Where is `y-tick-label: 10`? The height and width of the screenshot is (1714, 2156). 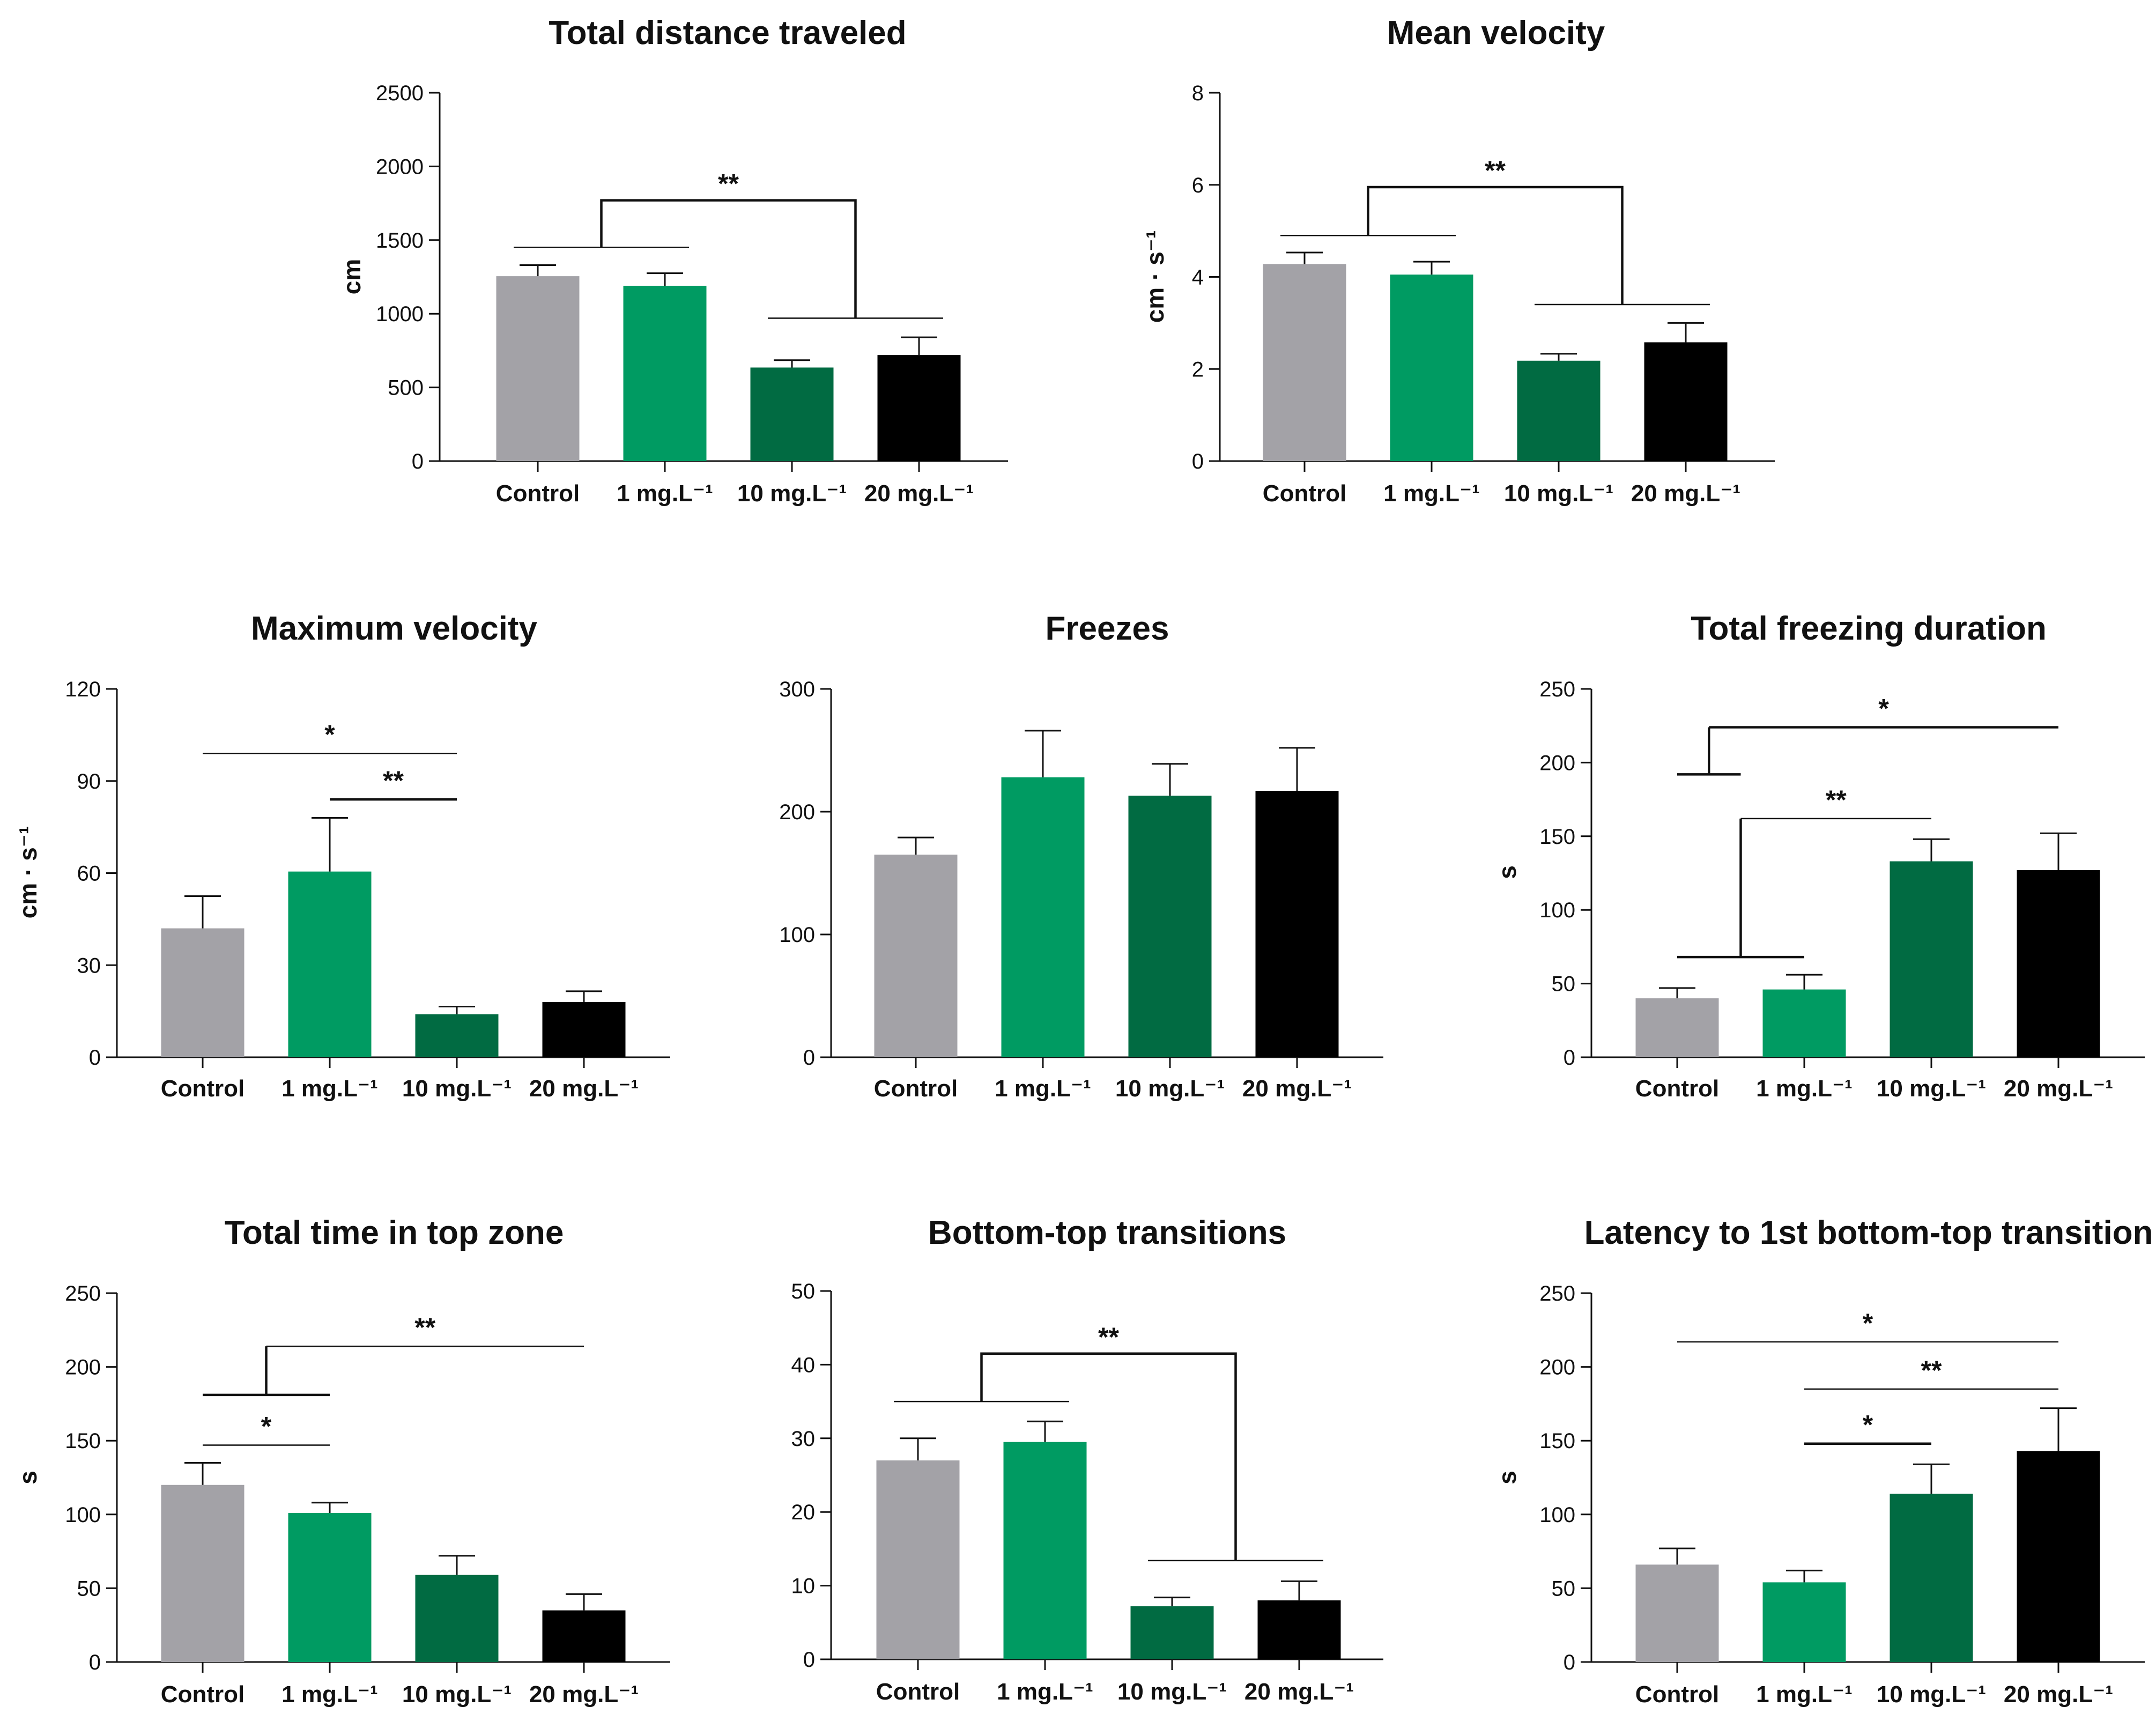 y-tick-label: 10 is located at coordinates (803, 1587).